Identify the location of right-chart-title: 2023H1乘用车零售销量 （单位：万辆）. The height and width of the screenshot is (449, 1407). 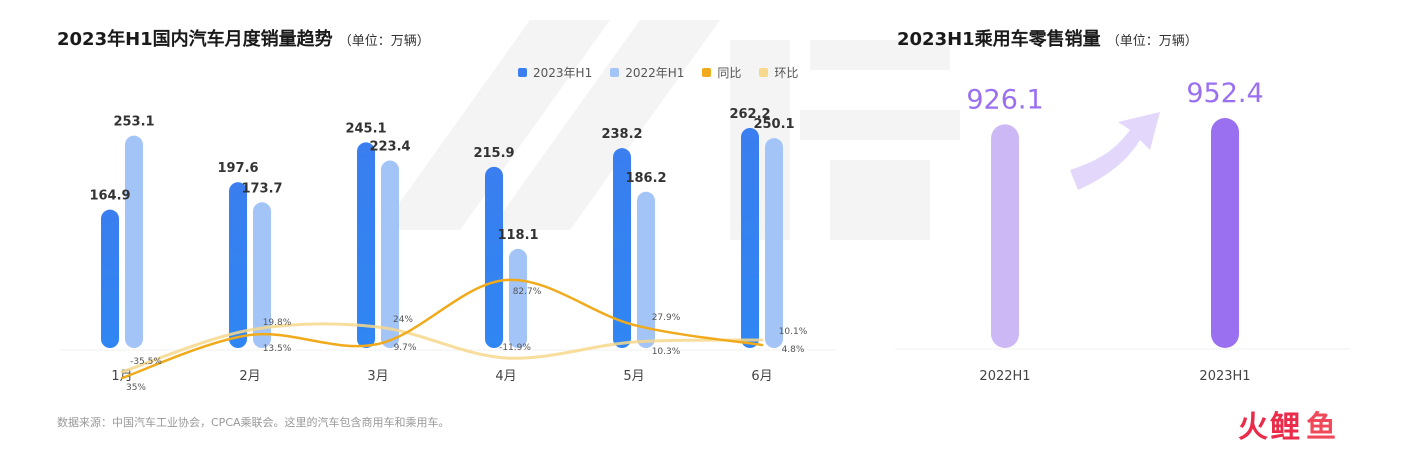
(1047, 39).